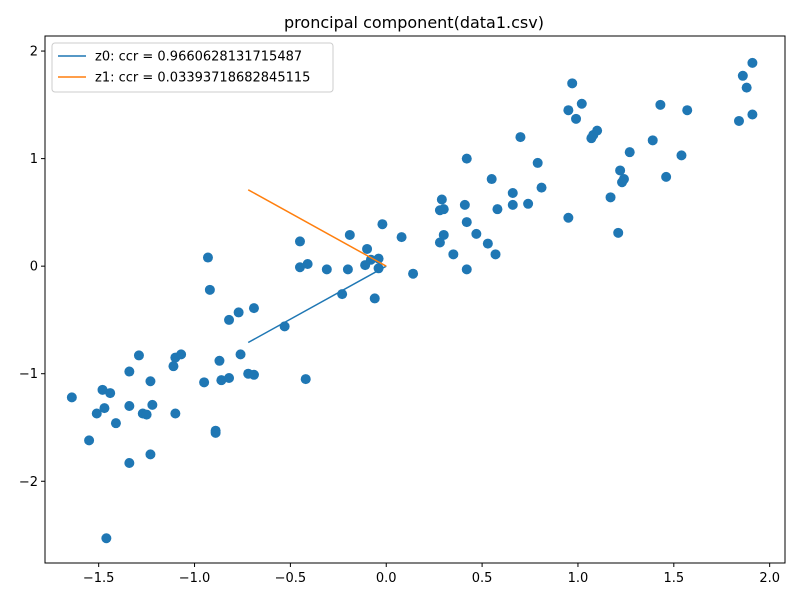 This screenshot has height=600, width=800. What do you see at coordinates (28, 482) in the screenshot?
I see `y-tick-label: −2` at bounding box center [28, 482].